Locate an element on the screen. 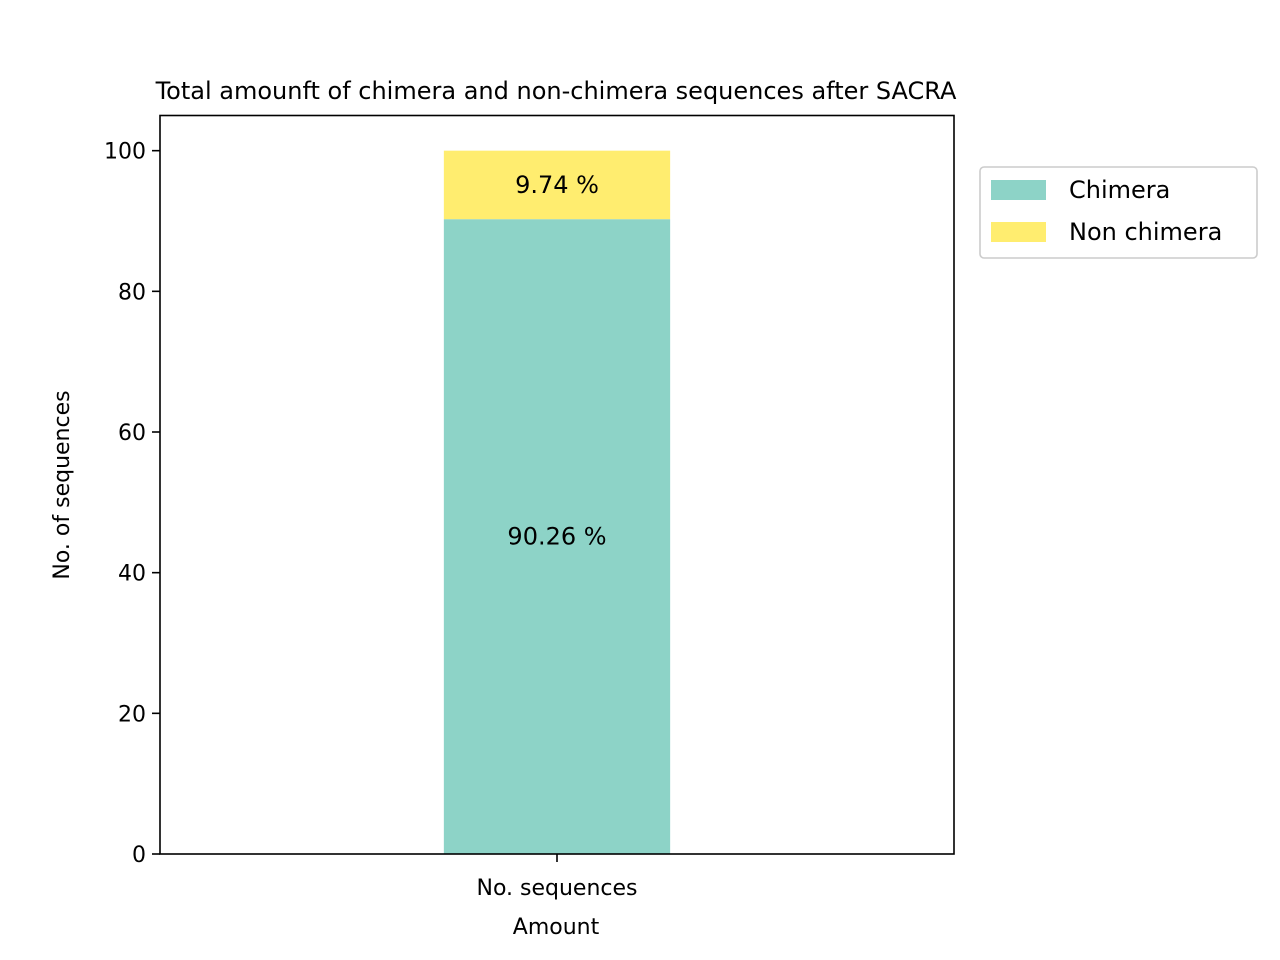 This screenshot has width=1280, height=960. y-tick-label: 40 is located at coordinates (132, 574).